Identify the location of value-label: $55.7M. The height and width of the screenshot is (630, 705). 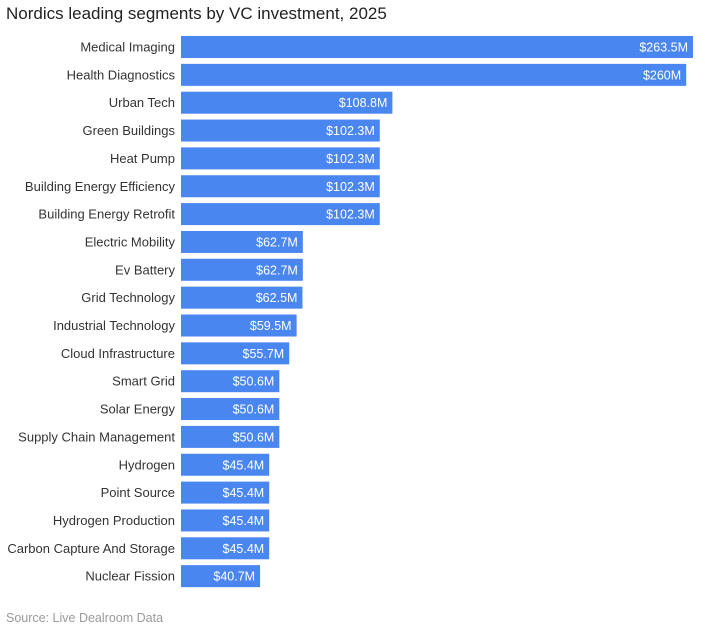
(264, 354).